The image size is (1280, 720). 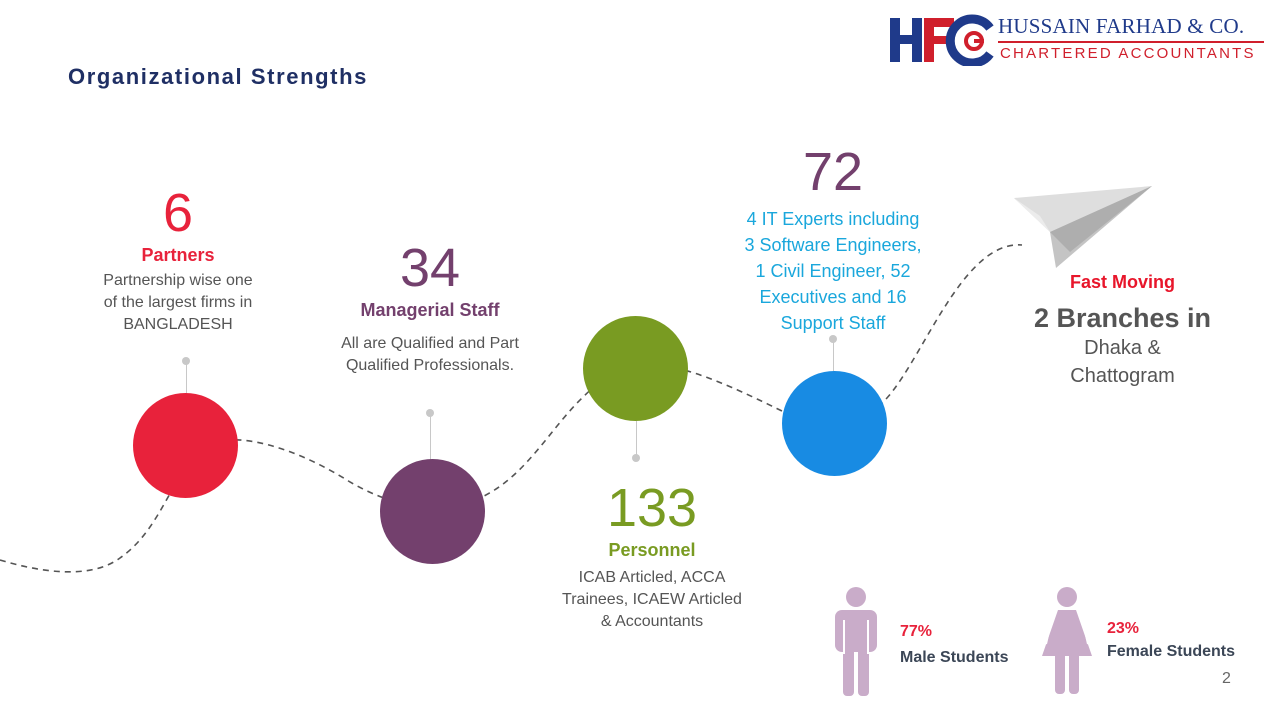 I want to click on managerial-label: Managerial Staff, so click(x=430, y=310).